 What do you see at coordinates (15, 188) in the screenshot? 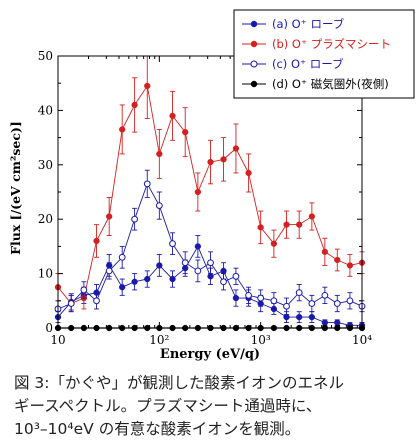
I see `y-axis-label: Flux [/(eV cm²sec)]` at bounding box center [15, 188].